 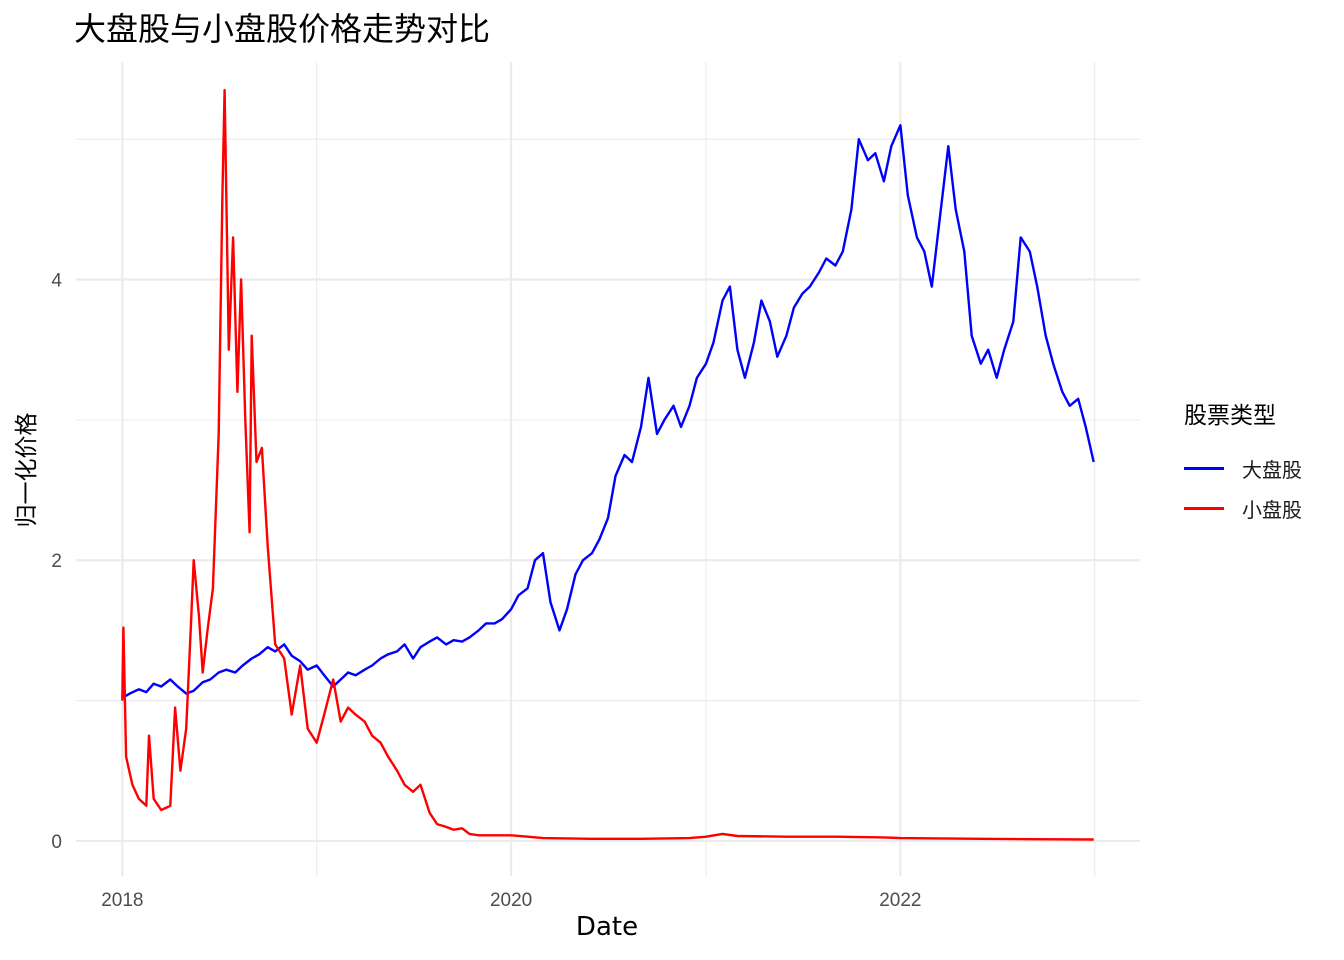 What do you see at coordinates (1230, 416) in the screenshot?
I see `legend-title: 股票类型` at bounding box center [1230, 416].